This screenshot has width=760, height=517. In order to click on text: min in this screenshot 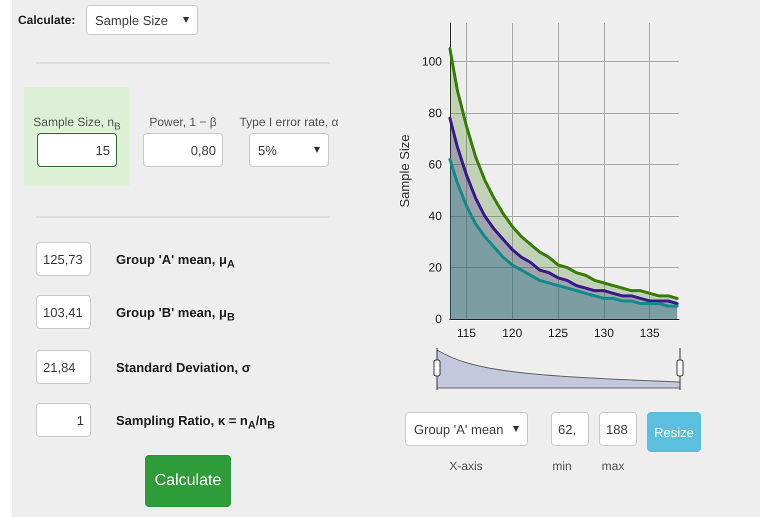, I will do `click(562, 466)`.